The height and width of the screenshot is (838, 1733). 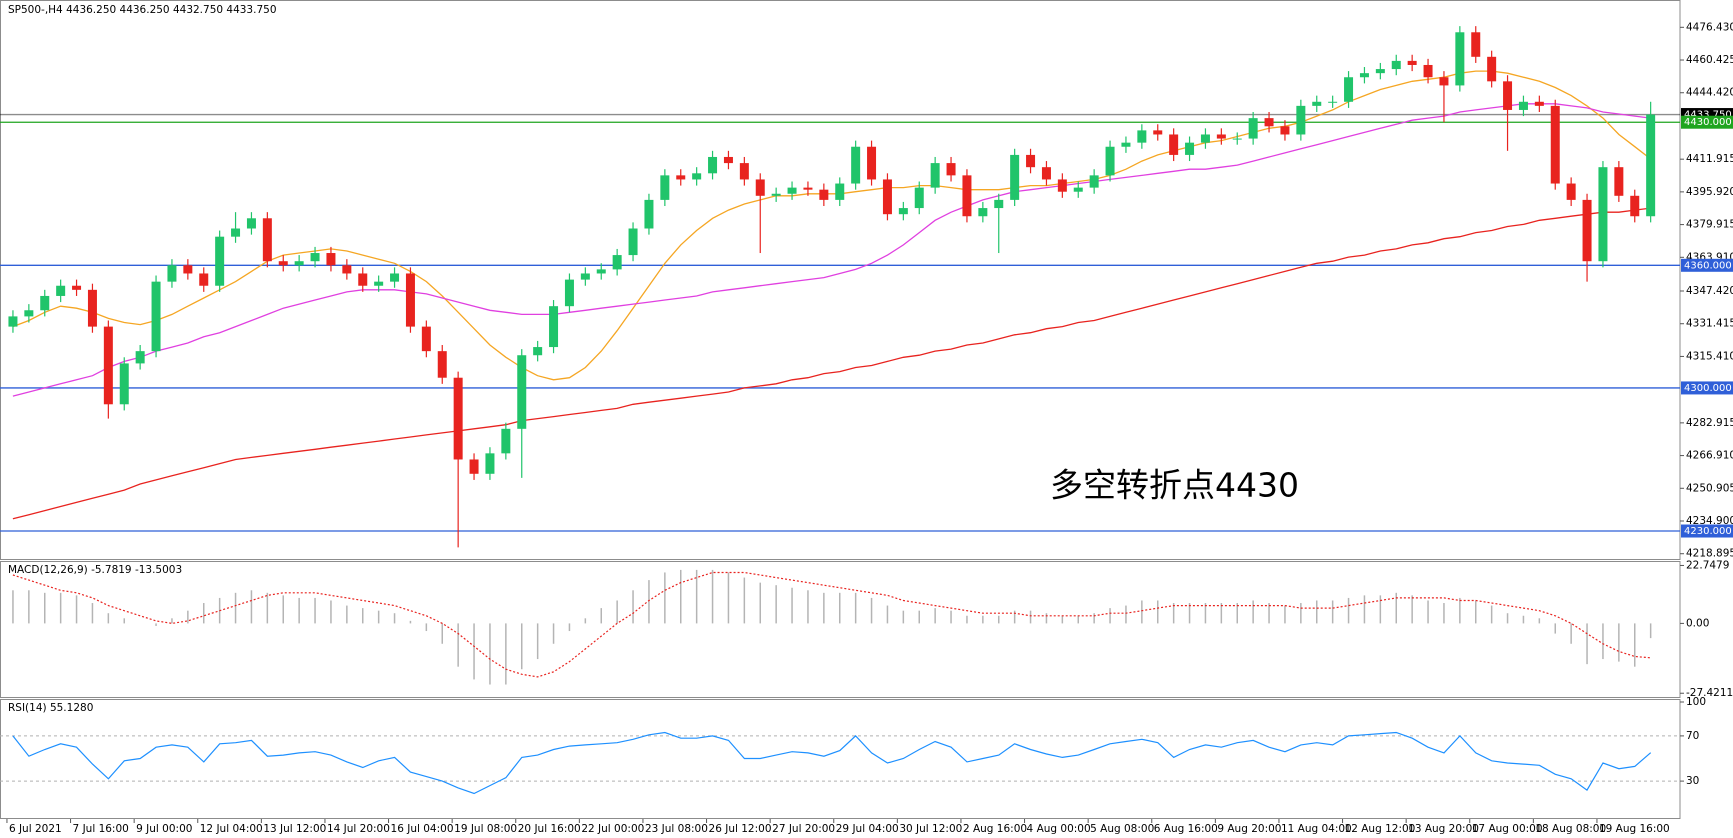 I want to click on y-tick-label: 22.7479, so click(x=1707, y=565).